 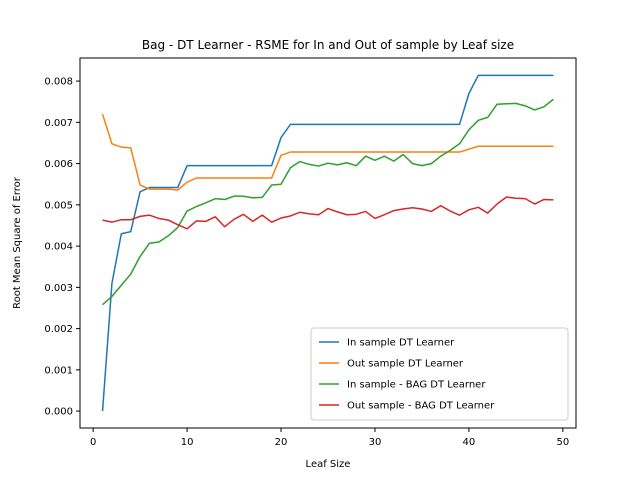 I want to click on y-tick-label: 0.003, so click(x=58, y=288).